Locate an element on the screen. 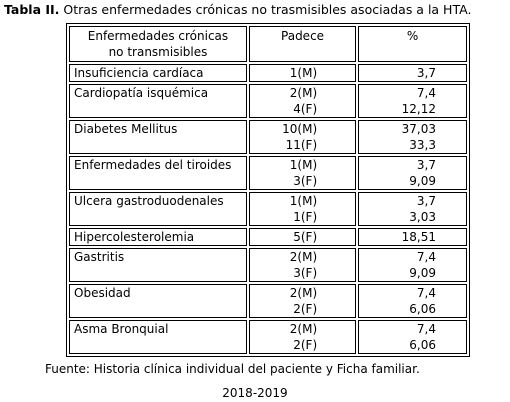  disease-cell: Gastritis is located at coordinates (158, 265).